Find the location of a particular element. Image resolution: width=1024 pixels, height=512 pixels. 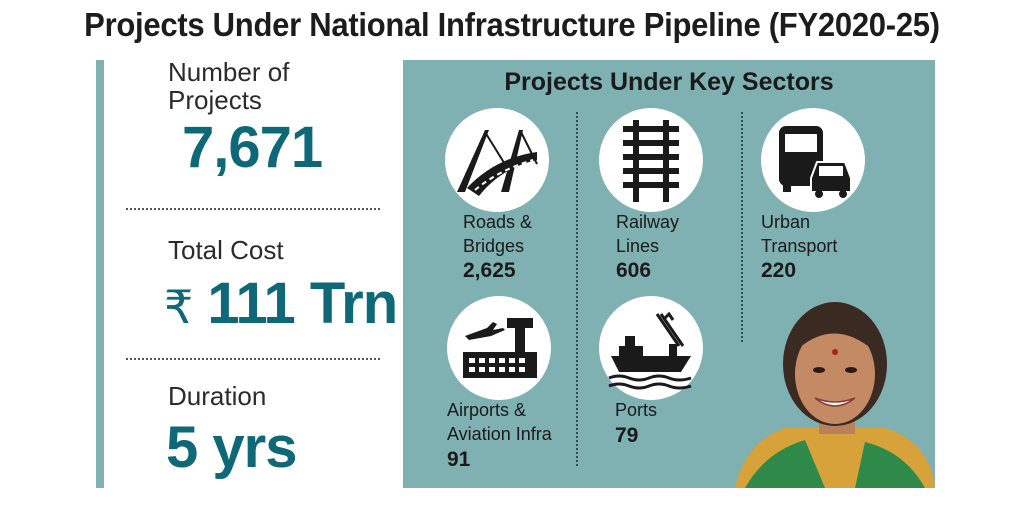

sector-label-line: Lines is located at coordinates (638, 246).